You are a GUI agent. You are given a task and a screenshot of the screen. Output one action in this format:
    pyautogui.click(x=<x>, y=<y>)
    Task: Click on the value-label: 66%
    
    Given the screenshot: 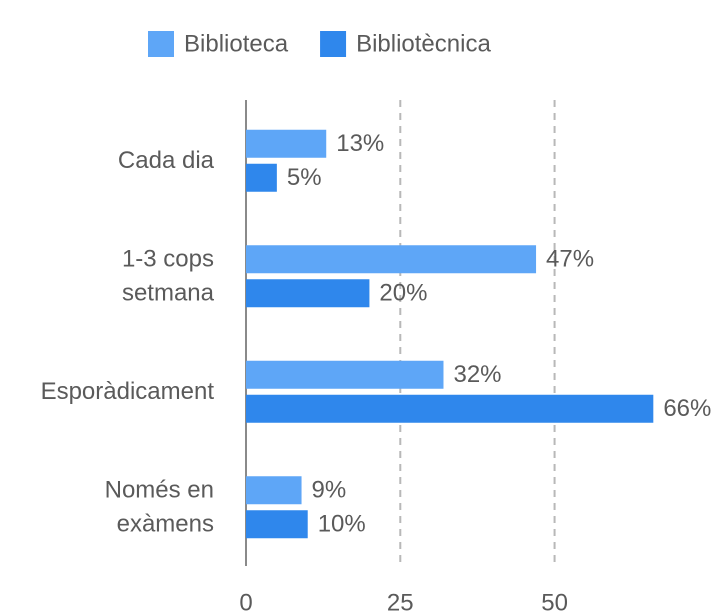 What is the action you would take?
    pyautogui.click(x=687, y=408)
    